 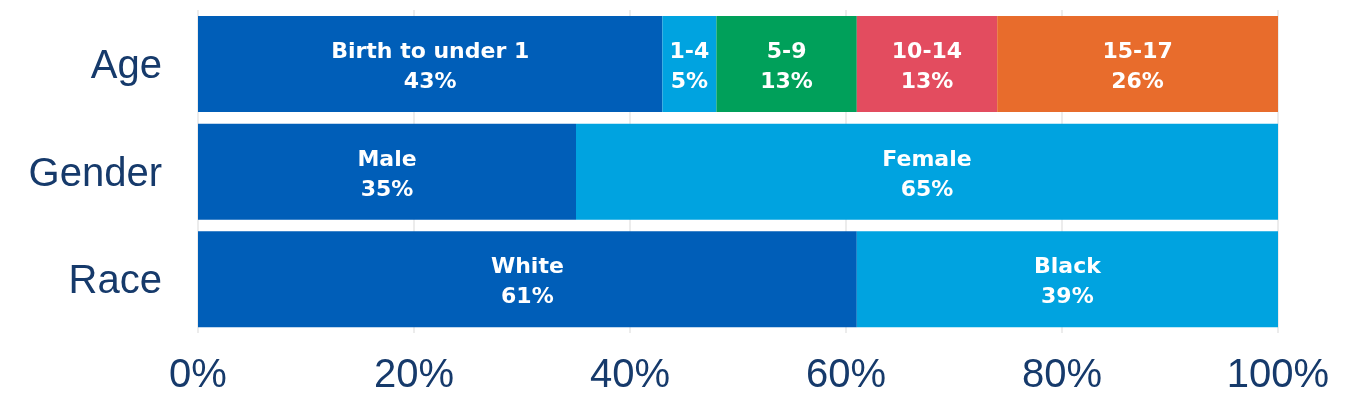 What do you see at coordinates (846, 373) in the screenshot?
I see `x-tick-label: 60%` at bounding box center [846, 373].